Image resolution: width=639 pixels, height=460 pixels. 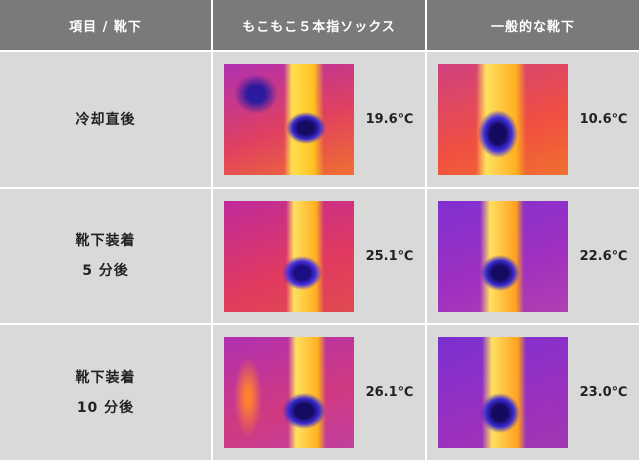 I want to click on temperature: 22.6℃, so click(x=603, y=256).